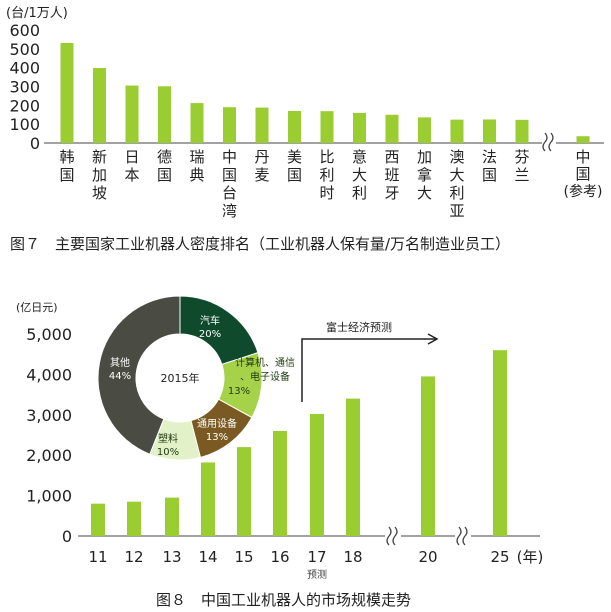 The height and width of the screenshot is (612, 611). What do you see at coordinates (583, 191) in the screenshot?
I see `chart7-x-label: (参考)` at bounding box center [583, 191].